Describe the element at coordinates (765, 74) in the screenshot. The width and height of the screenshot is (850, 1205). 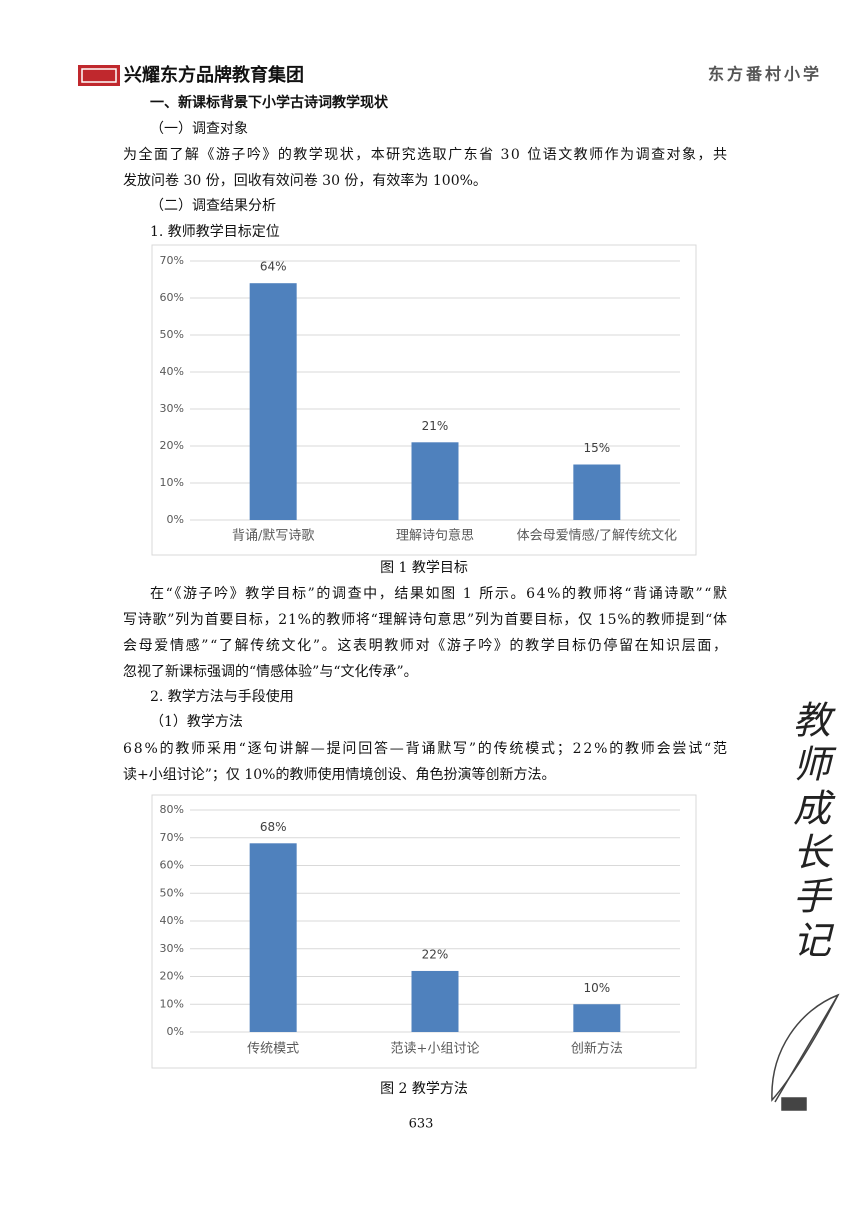
I see `header-school: 东方番村小学` at that location.